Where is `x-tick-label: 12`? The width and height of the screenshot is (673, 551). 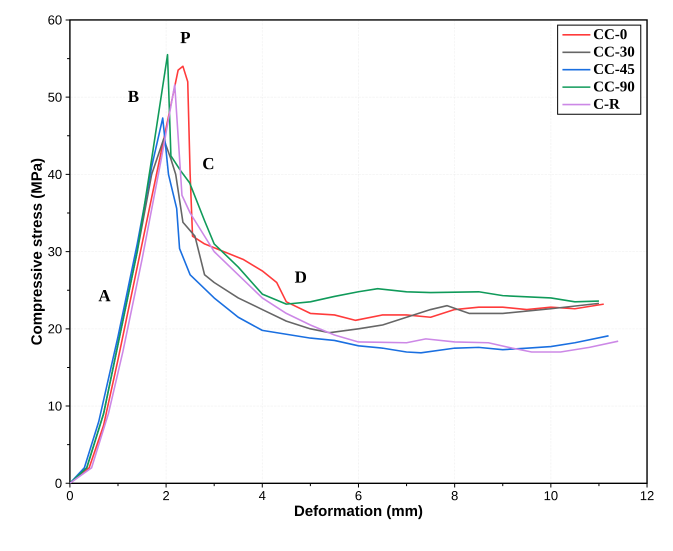
x-tick-label: 12 is located at coordinates (647, 495).